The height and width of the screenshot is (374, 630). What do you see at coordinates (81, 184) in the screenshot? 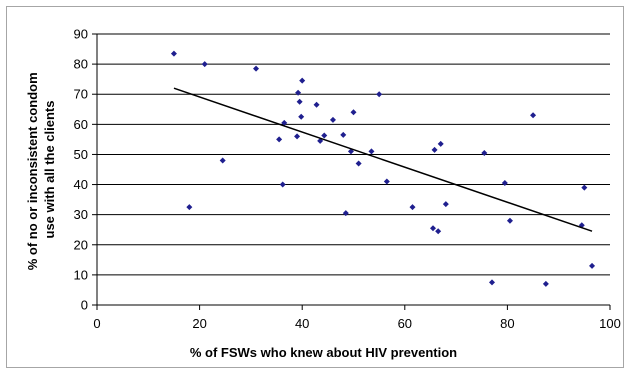
I see `y-tick-label-40: 40` at bounding box center [81, 184].